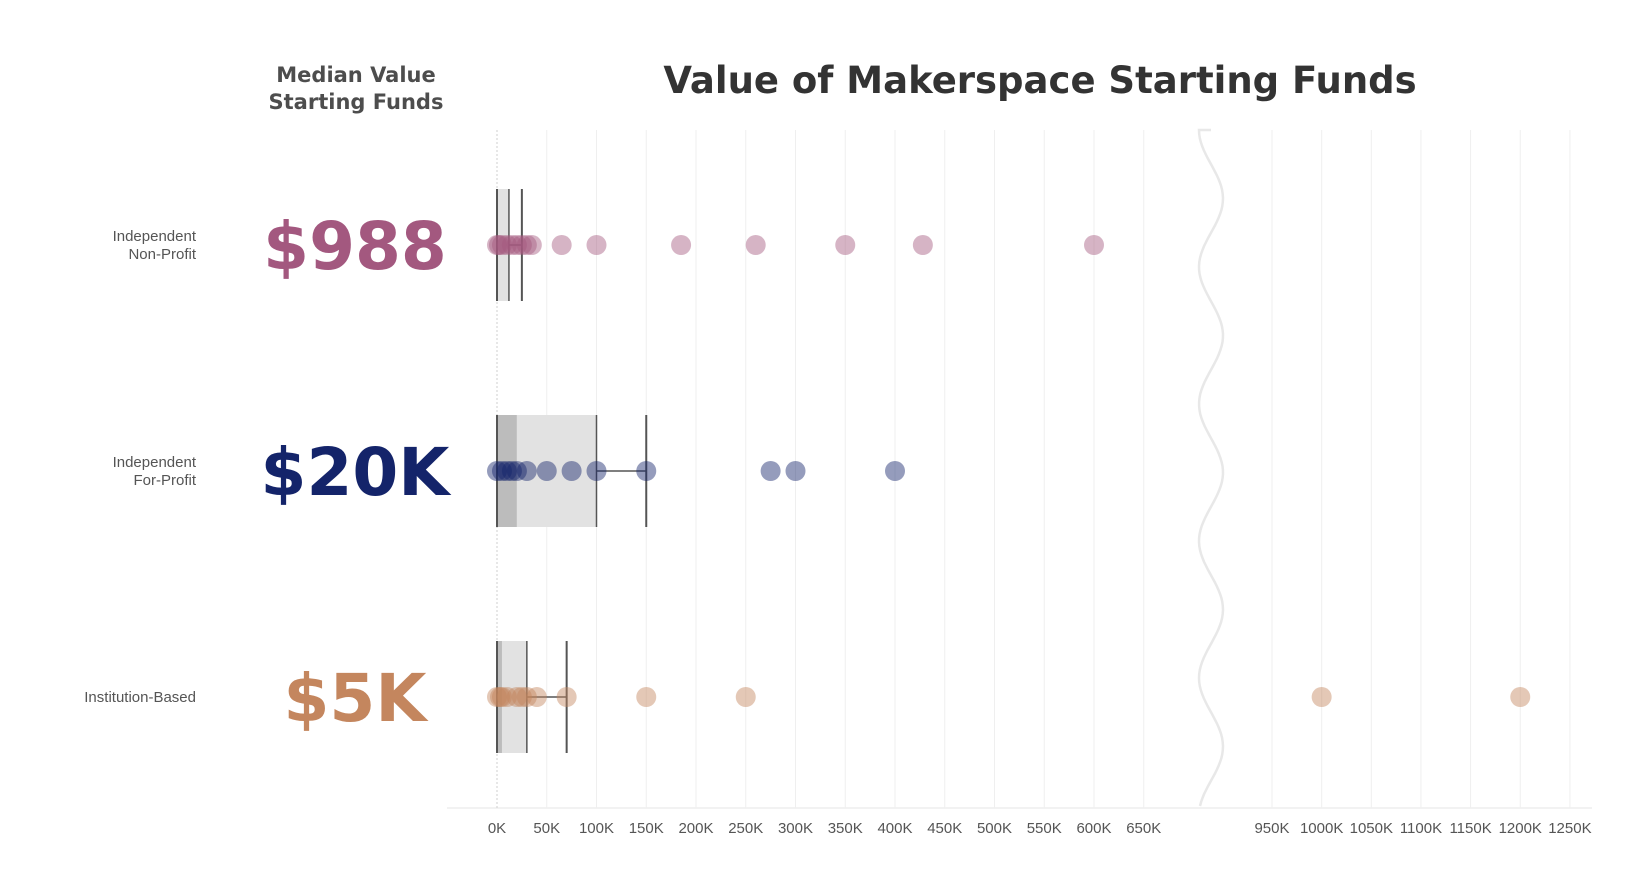 Image resolution: width=1632 pixels, height=884 pixels. Describe the element at coordinates (356, 102) in the screenshot. I see `median-header-line-2: Starting Funds` at that location.